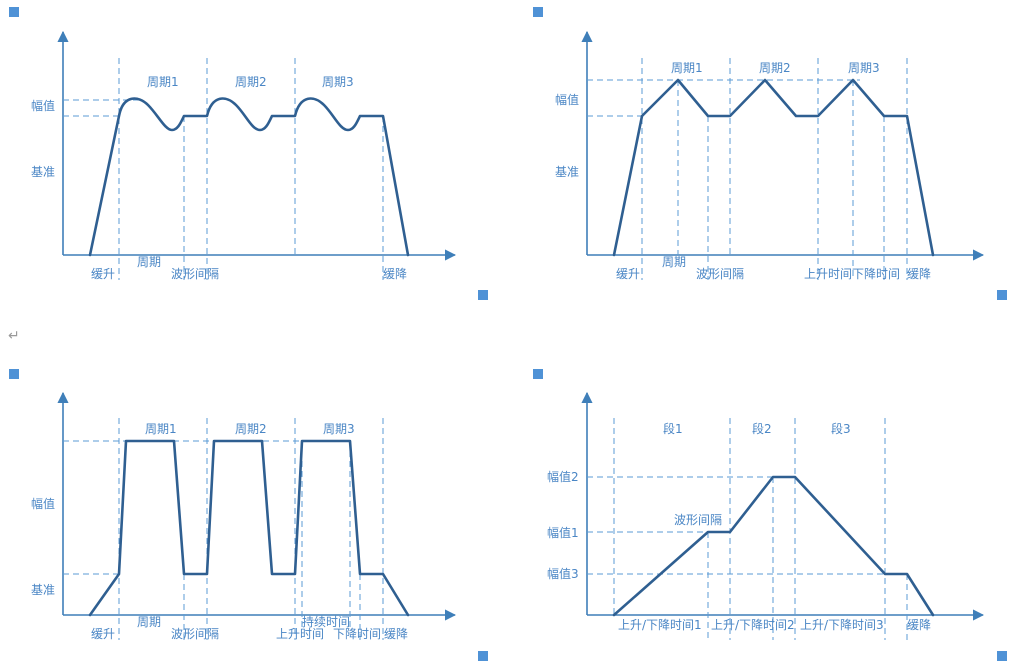 This screenshot has height=666, width=1010. Describe the element at coordinates (753, 625) in the screenshot. I see `label-rf2: 上升/下降时间2` at that location.